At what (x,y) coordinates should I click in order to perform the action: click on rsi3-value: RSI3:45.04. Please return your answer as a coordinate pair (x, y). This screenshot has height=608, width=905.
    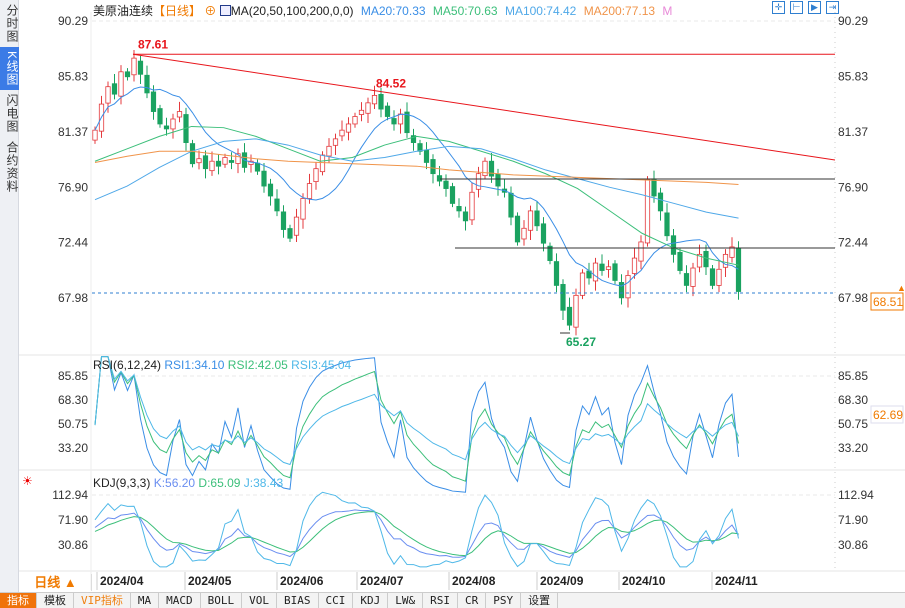
    Looking at the image, I should click on (321, 365).